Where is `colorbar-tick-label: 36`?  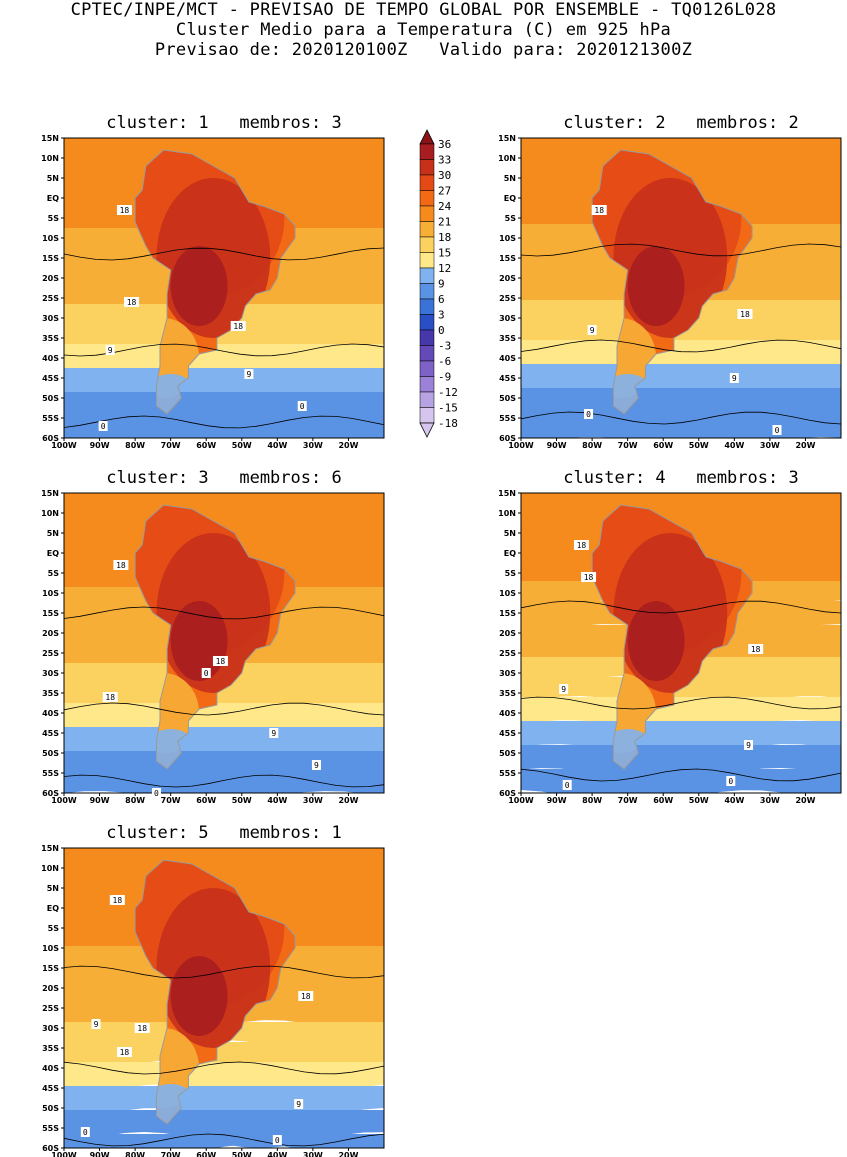
colorbar-tick-label: 36 is located at coordinates (444, 144).